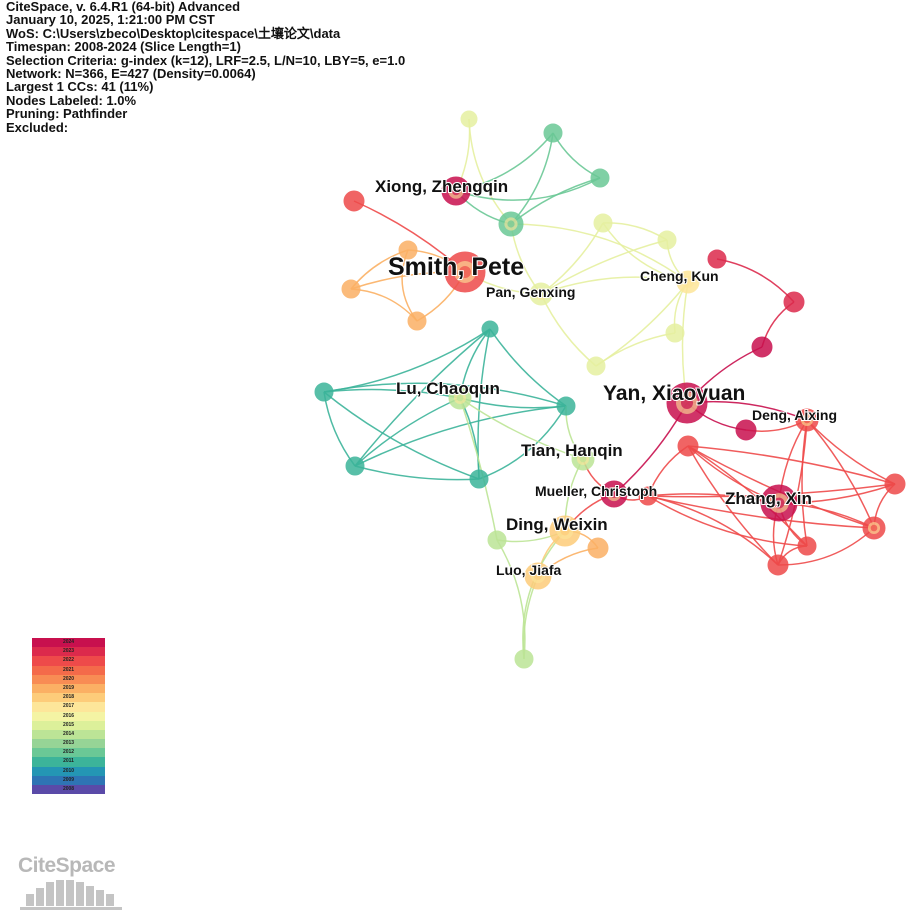 The image size is (913, 916). What do you see at coordinates (417, 321) in the screenshot?
I see `node-a11` at bounding box center [417, 321].